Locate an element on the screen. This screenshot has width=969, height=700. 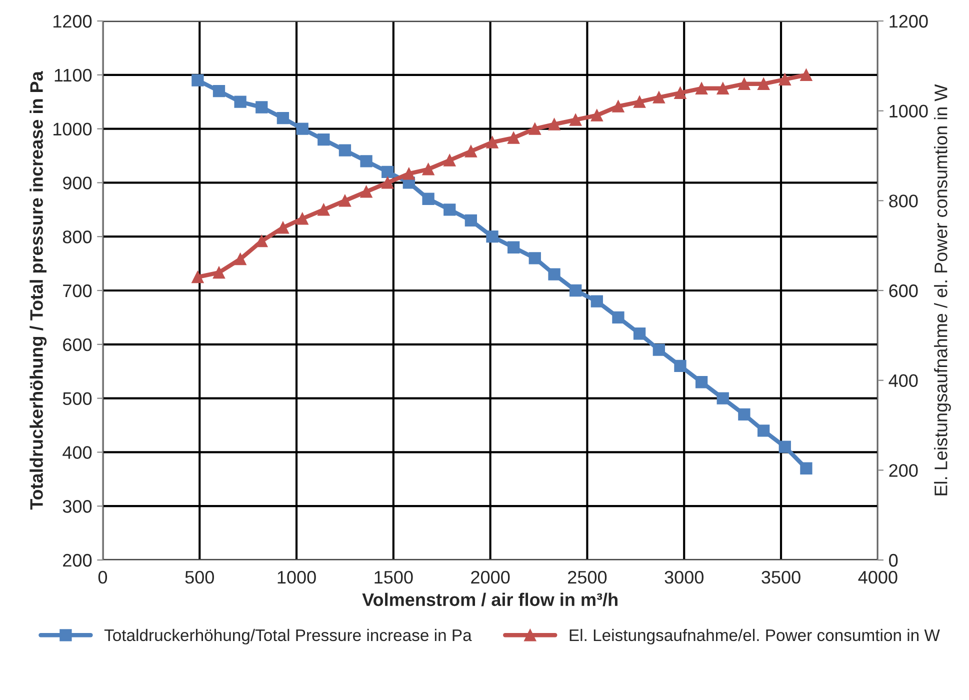
x-tick-label: 2500 is located at coordinates (587, 577).